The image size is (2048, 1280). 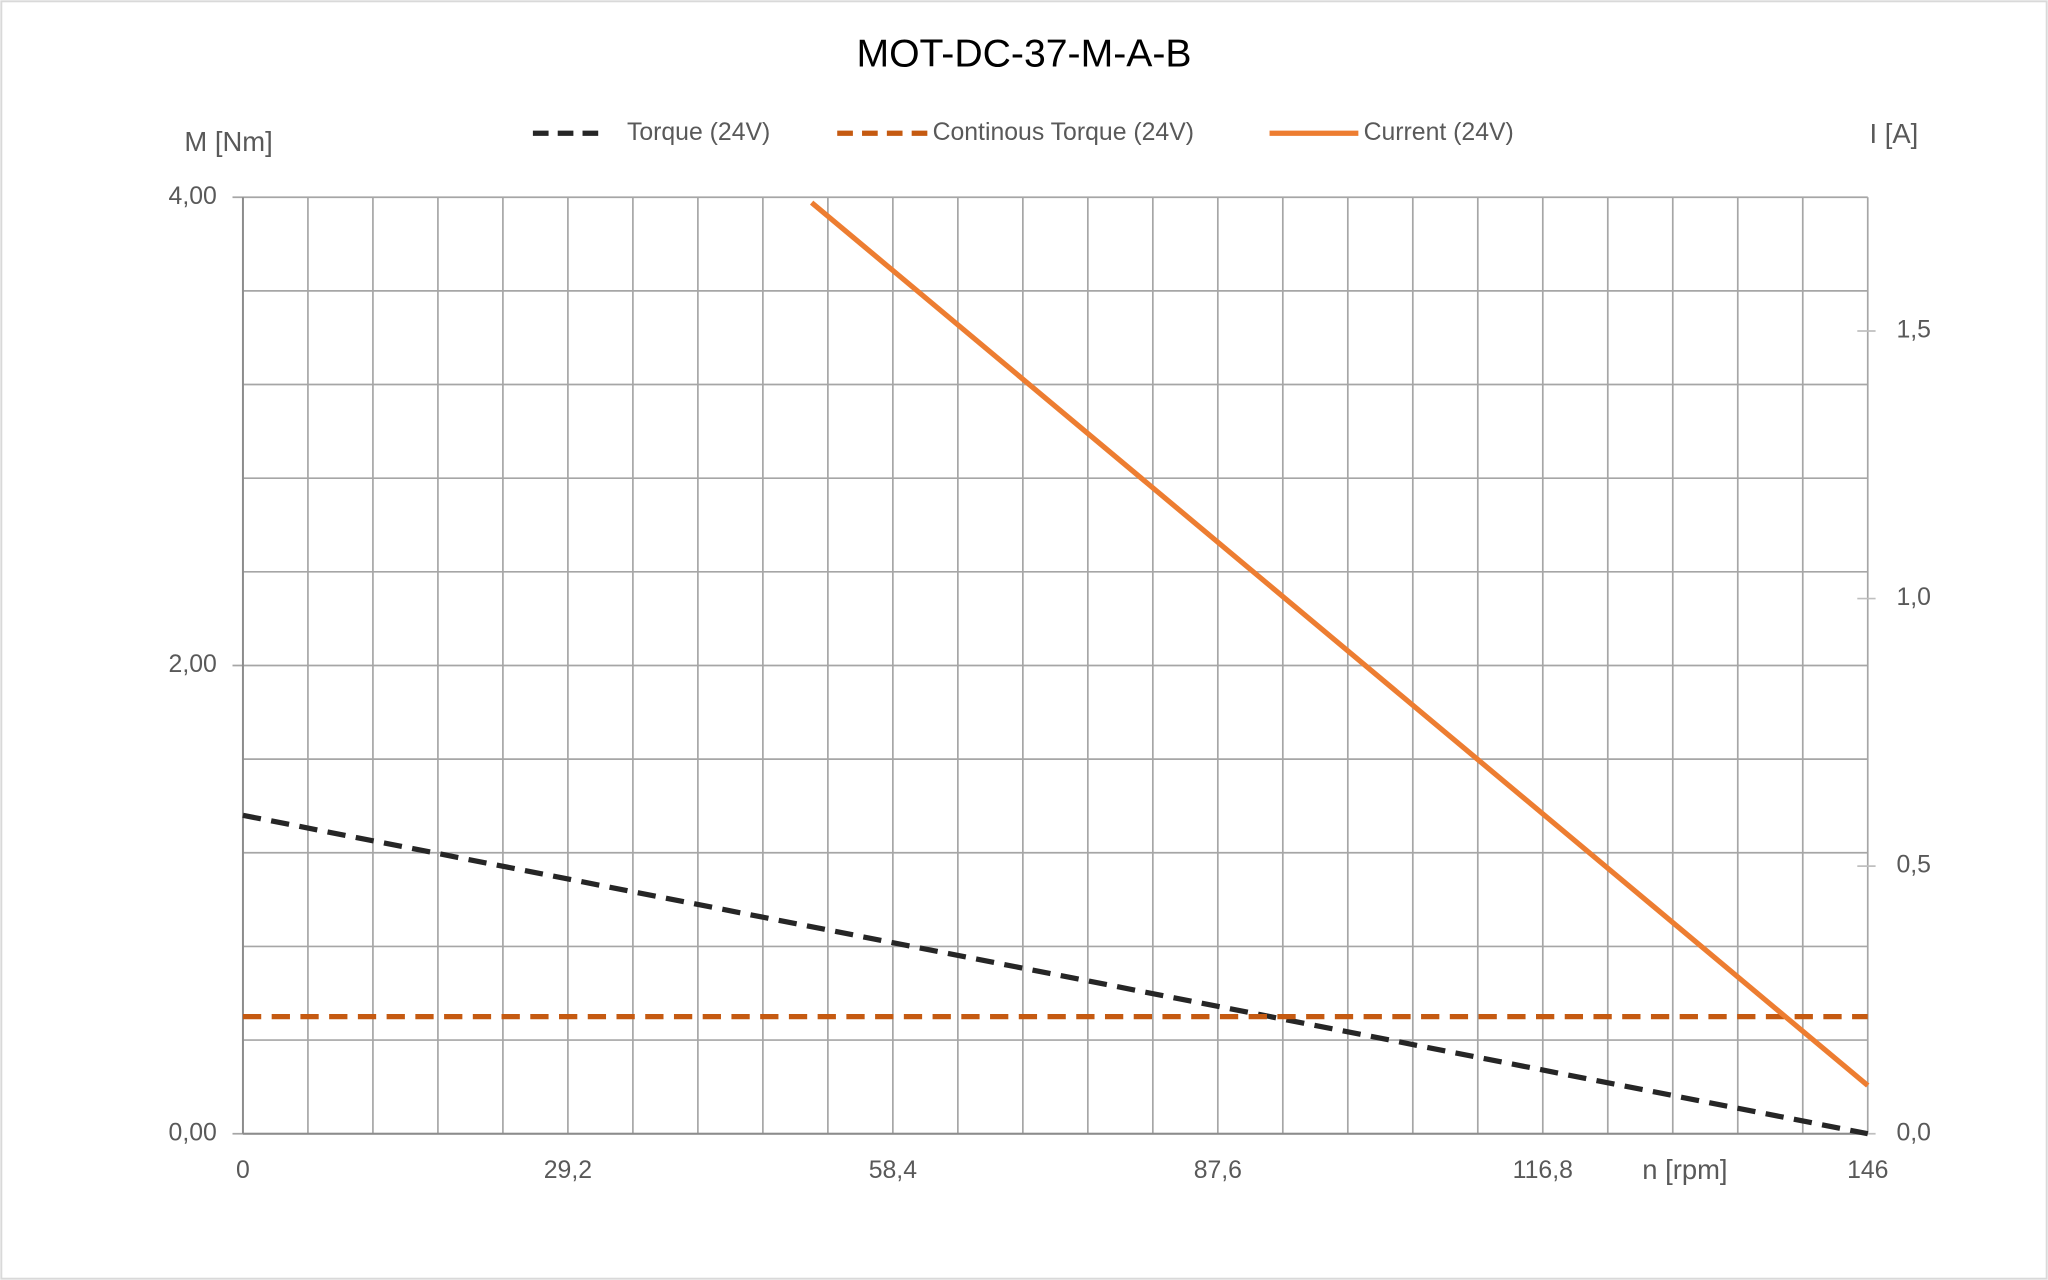 I want to click on legend-label: Torque (24V), so click(x=698, y=132).